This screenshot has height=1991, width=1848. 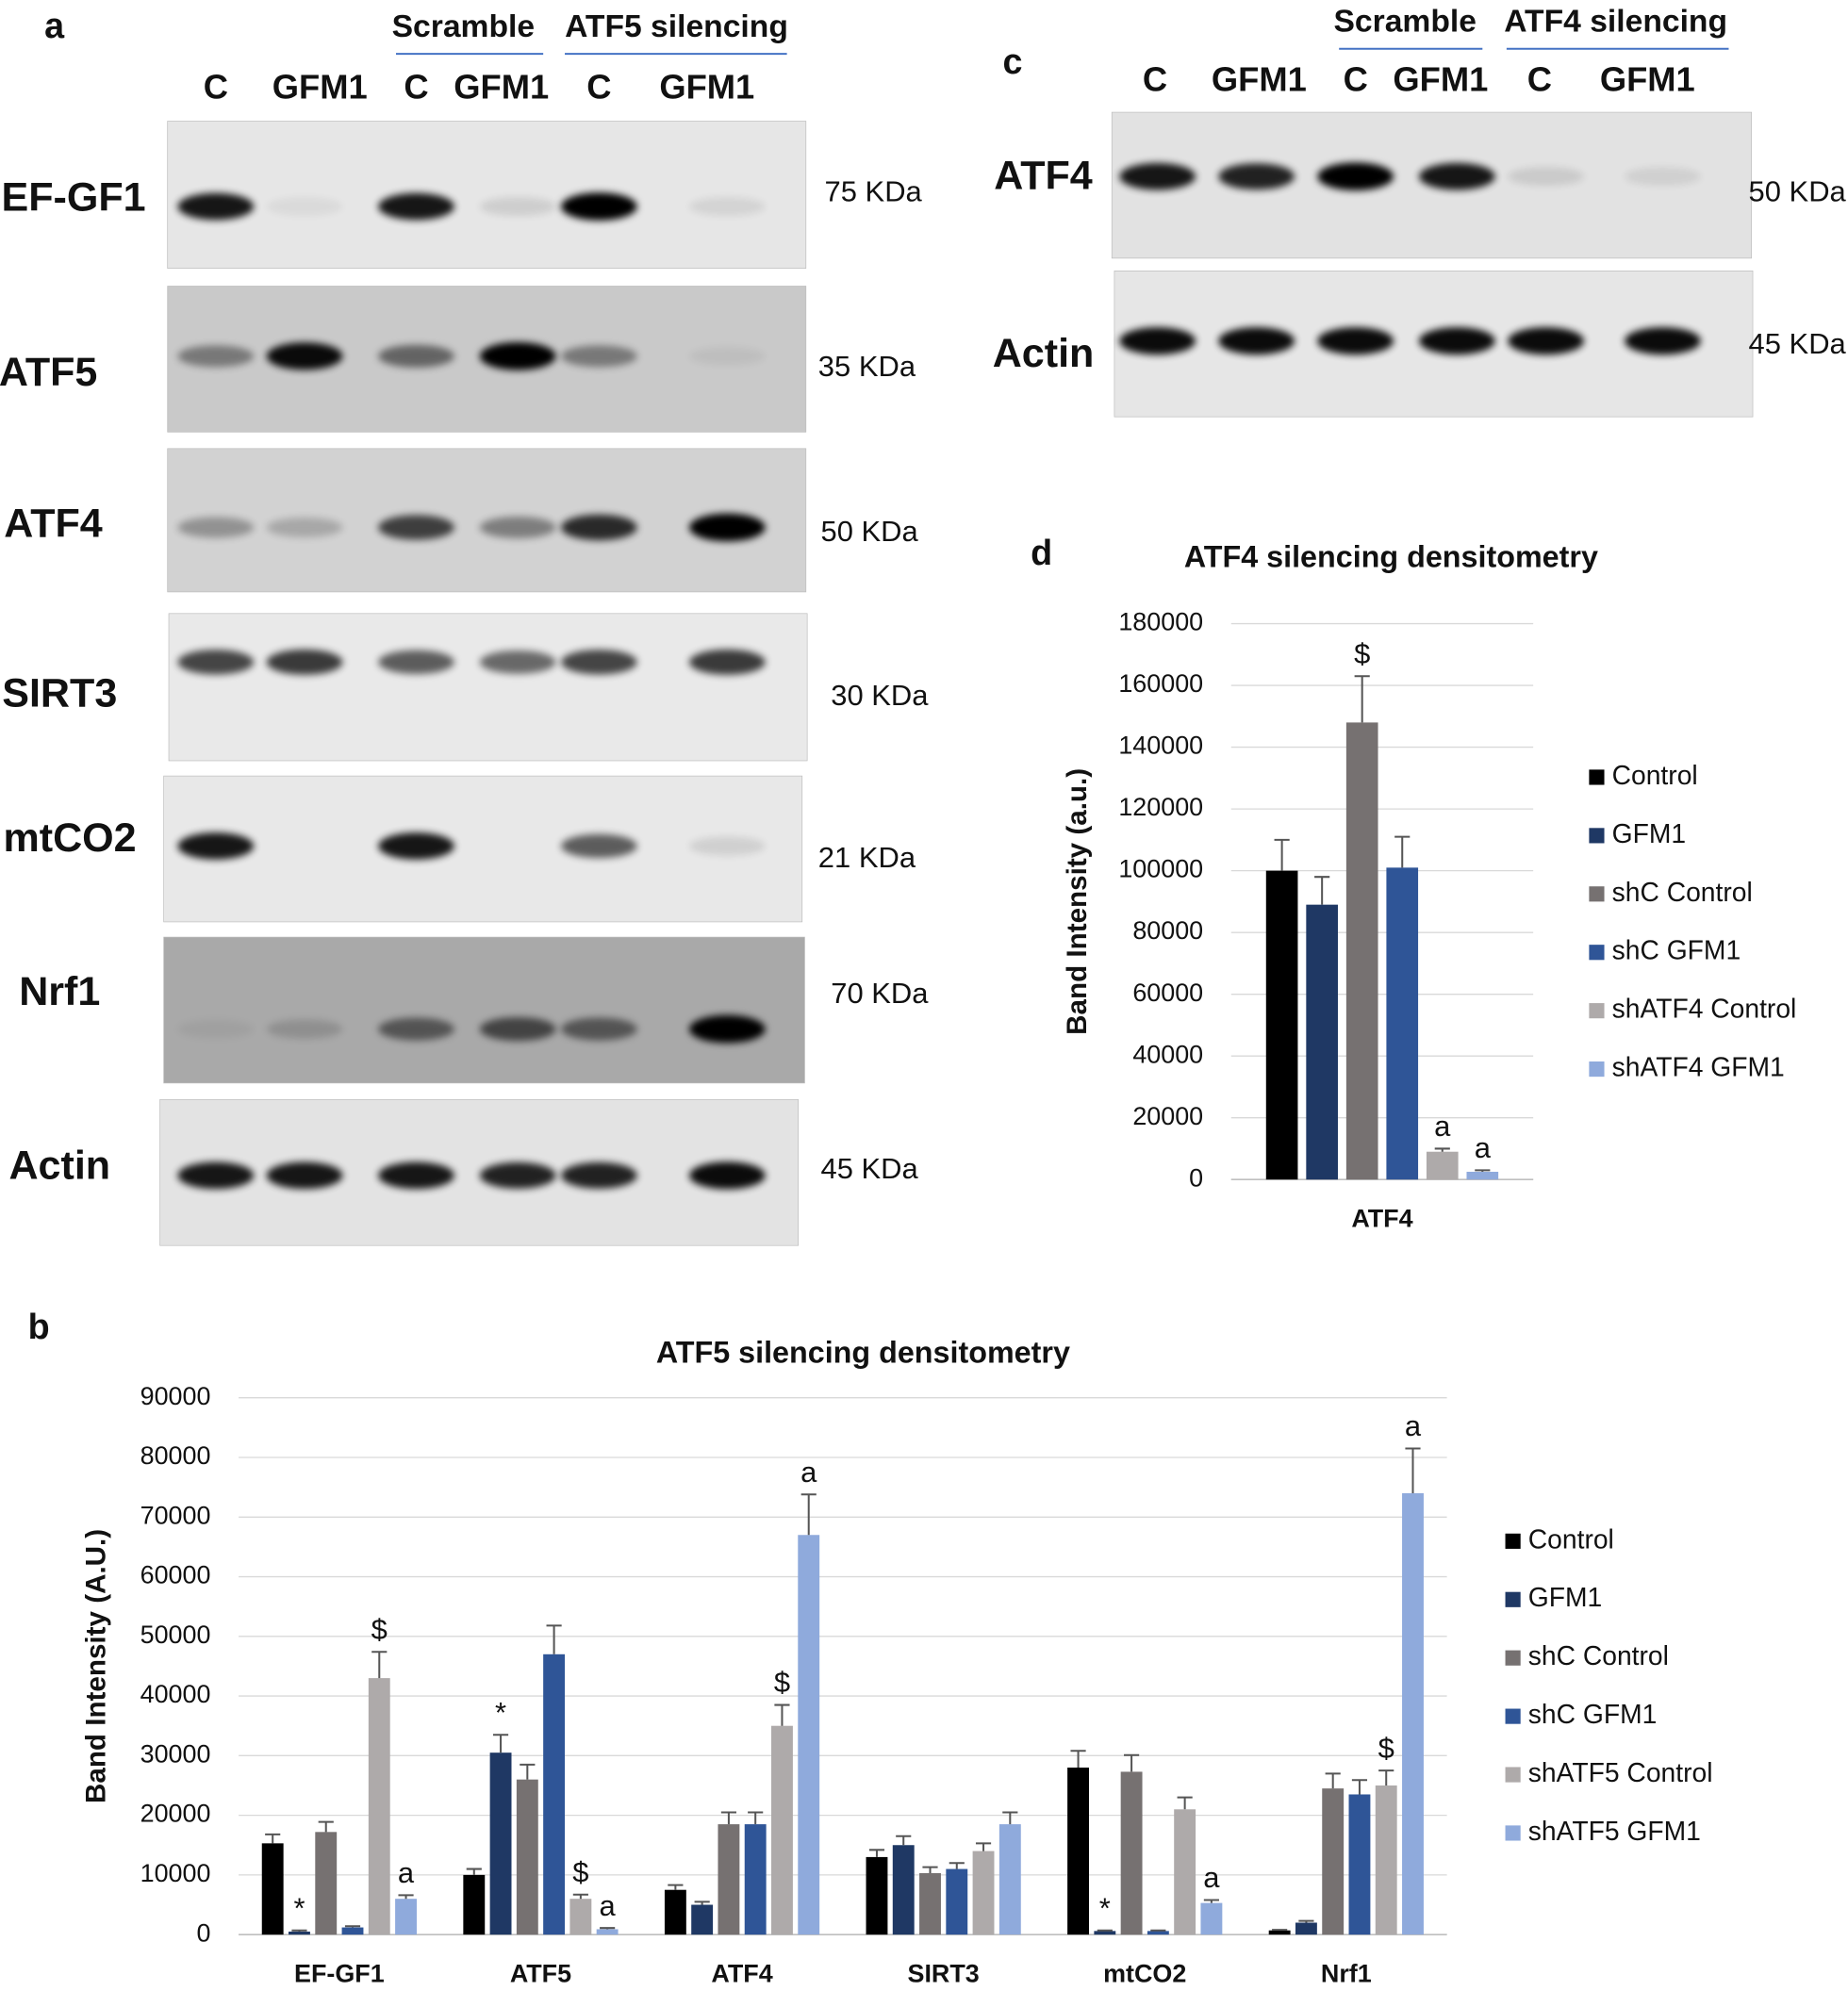 I want to click on y-tick-label: 60000, so click(x=1167, y=993).